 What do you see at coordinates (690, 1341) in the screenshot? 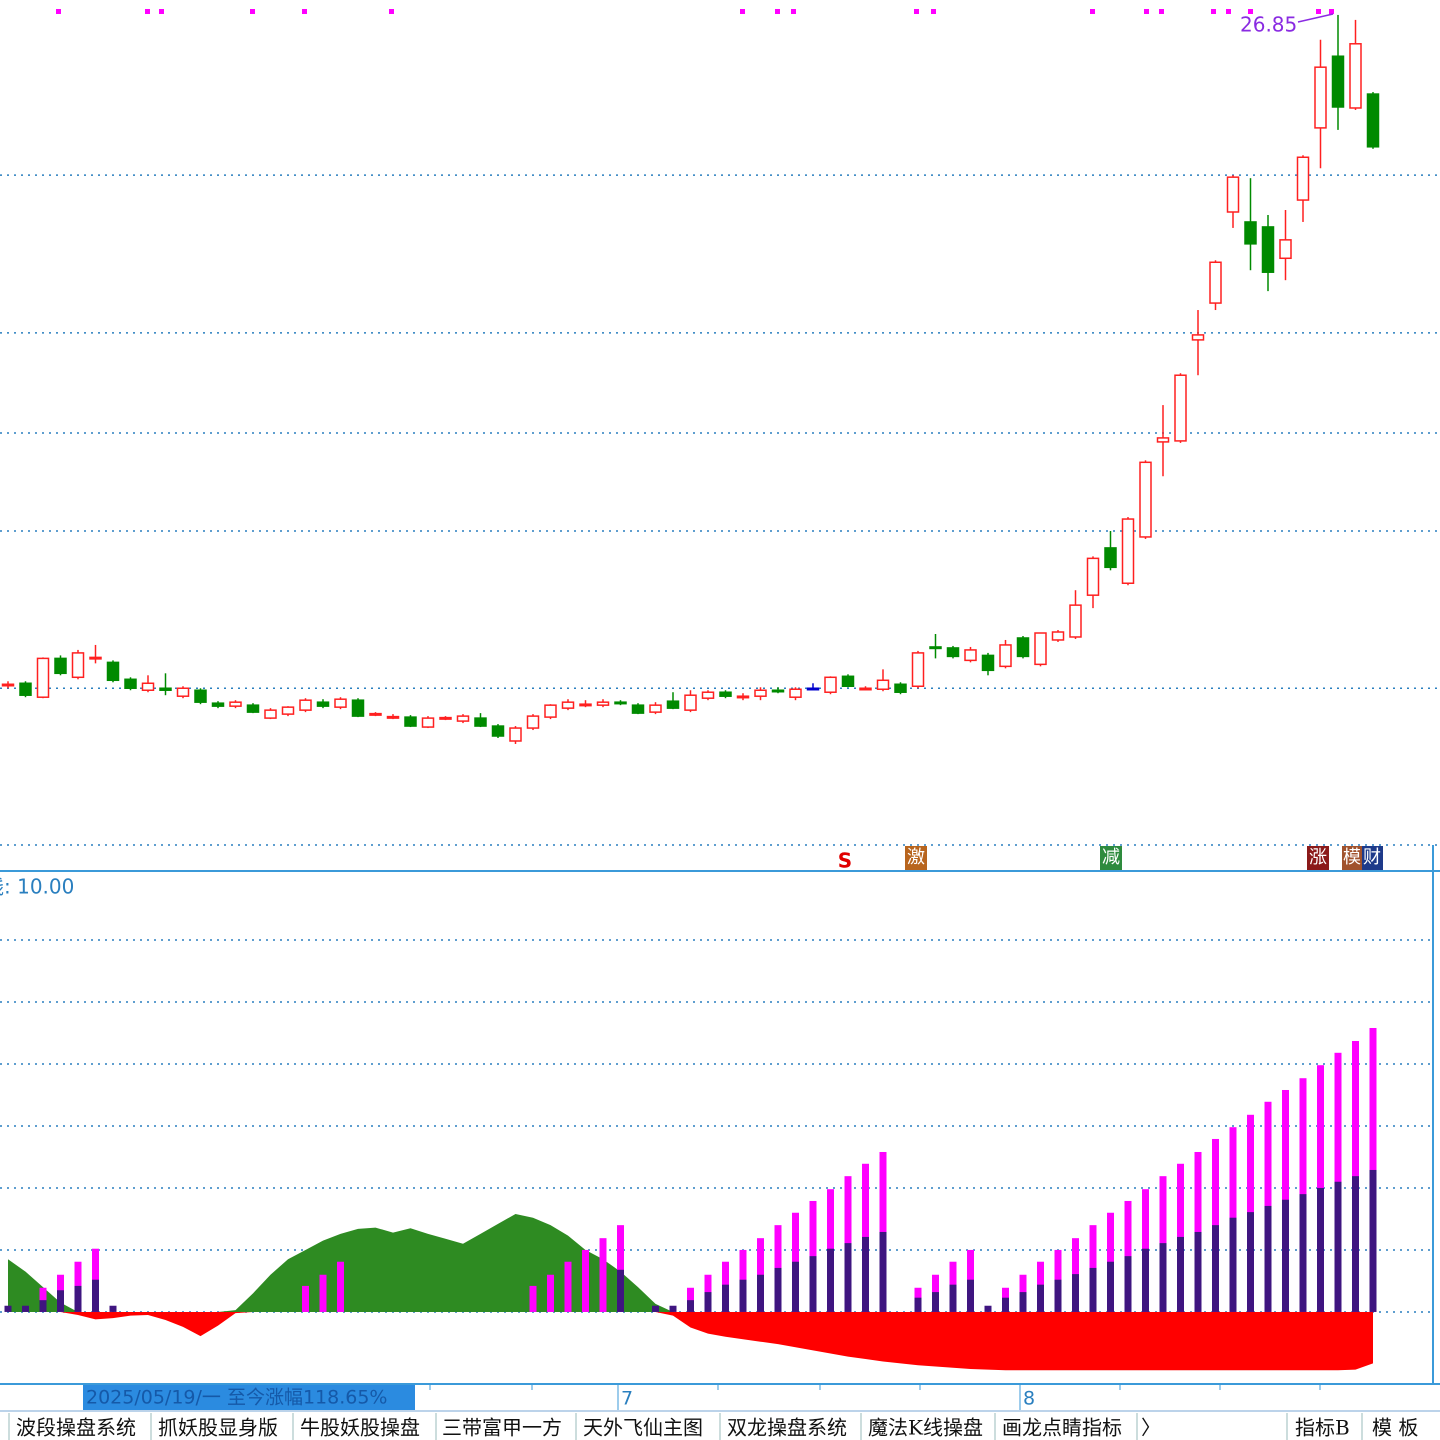
I see `red-area` at bounding box center [690, 1341].